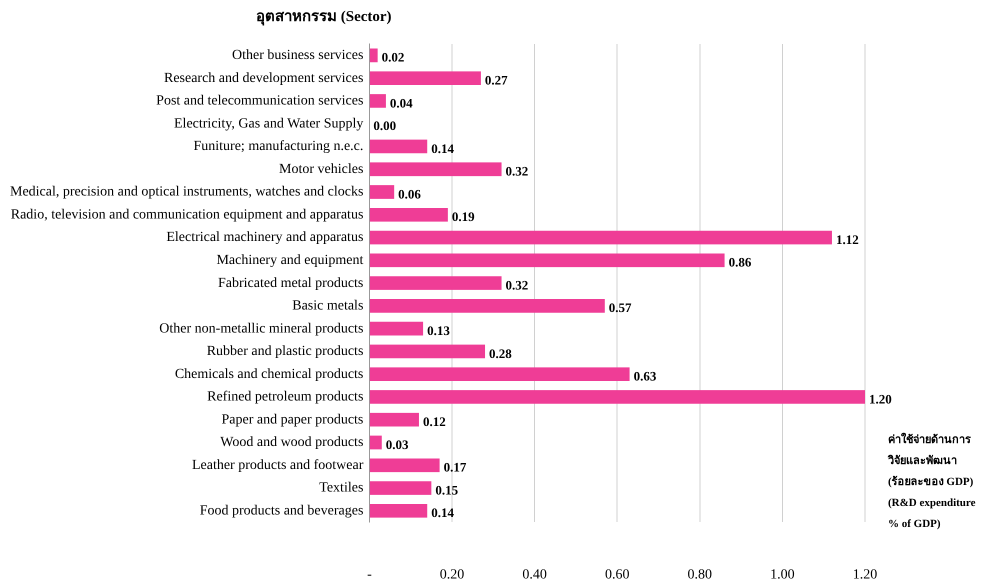  What do you see at coordinates (410, 194) in the screenshot?
I see `data-label: 0.06` at bounding box center [410, 194].